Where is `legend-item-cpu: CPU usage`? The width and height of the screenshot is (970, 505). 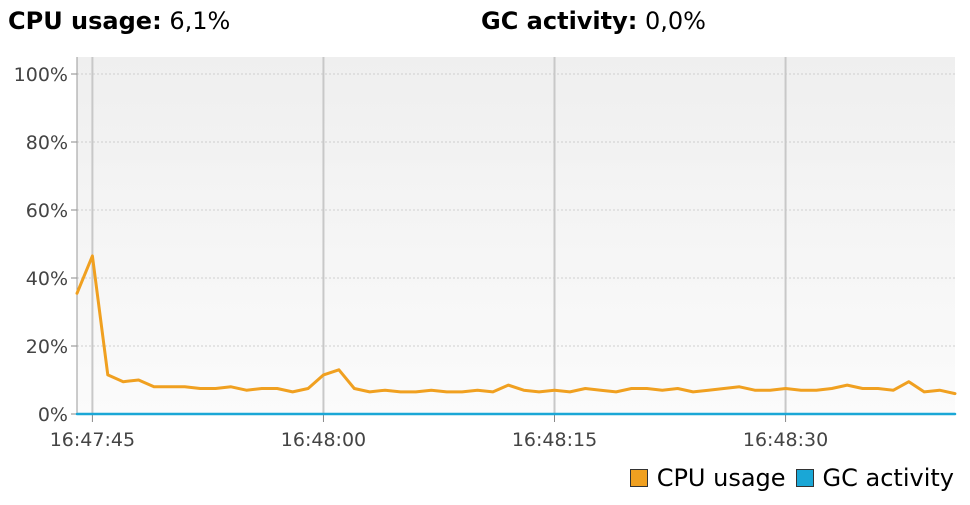
legend-item-cpu: CPU usage is located at coordinates (707, 478).